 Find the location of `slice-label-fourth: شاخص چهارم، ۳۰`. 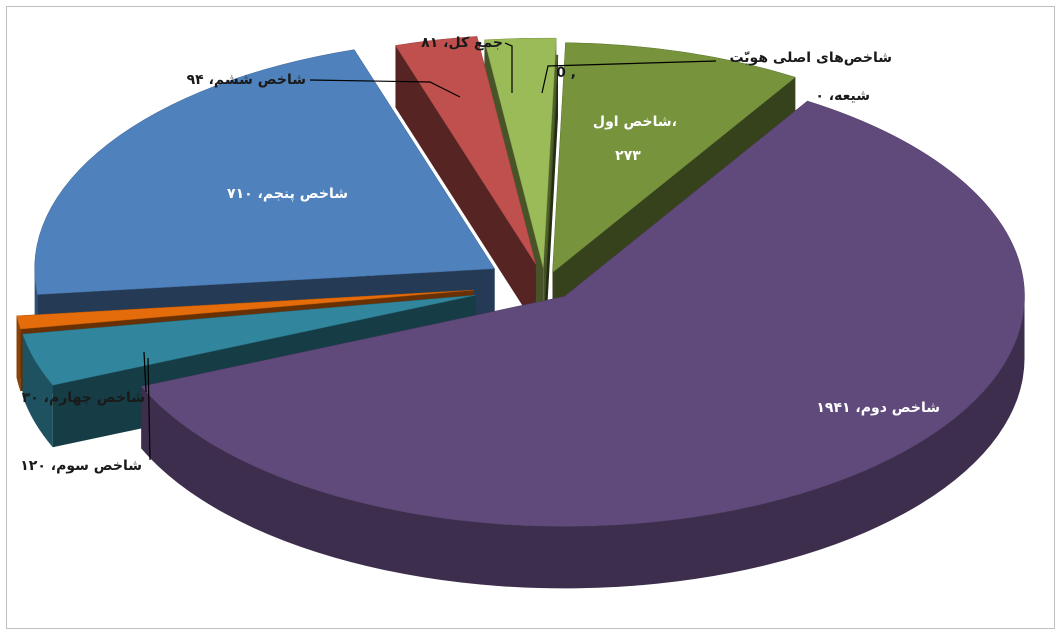

slice-label-fourth: شاخص چهارم، ۳۰ is located at coordinates (83, 398).